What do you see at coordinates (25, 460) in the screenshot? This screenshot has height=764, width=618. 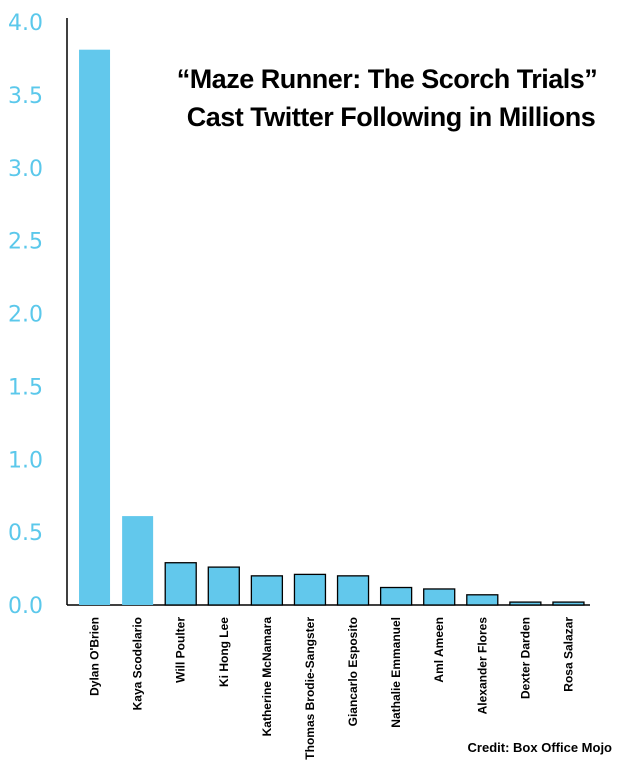 I see `y-tick-label: 1.0` at bounding box center [25, 460].